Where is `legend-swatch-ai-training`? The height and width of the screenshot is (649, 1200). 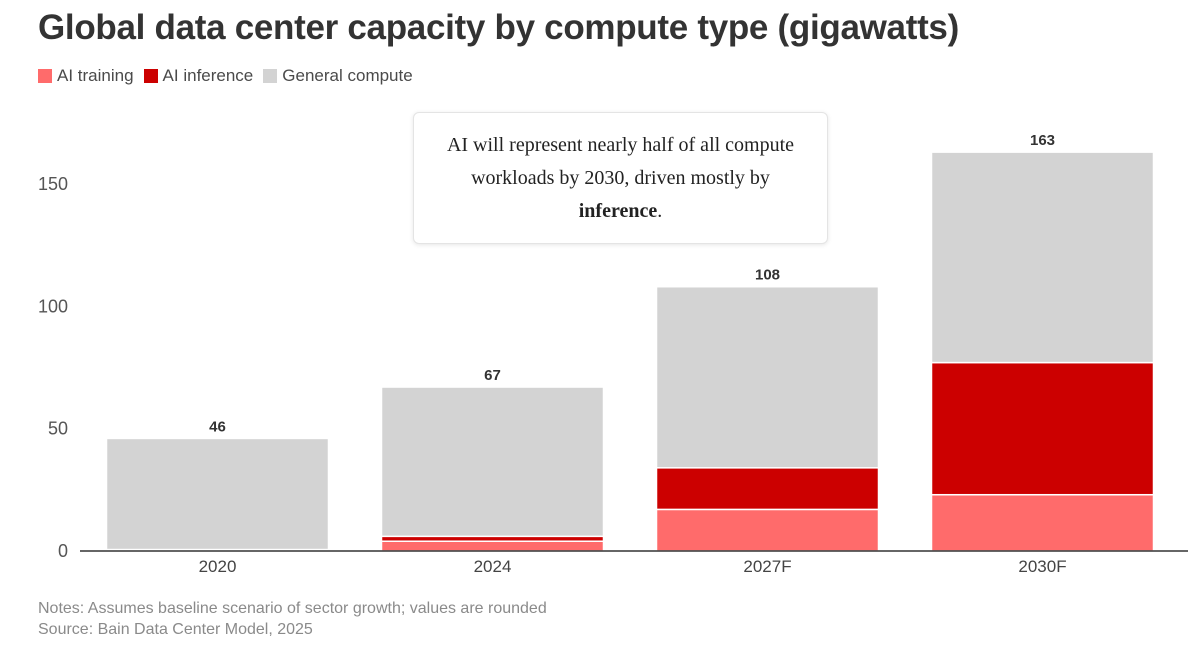
legend-swatch-ai-training is located at coordinates (45, 76).